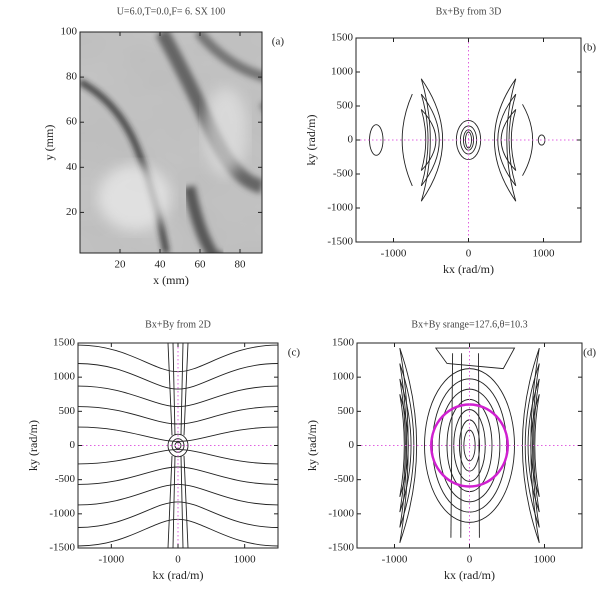 Image resolution: width=597 pixels, height=595 pixels. I want to click on x-tick-label: 60, so click(201, 265).